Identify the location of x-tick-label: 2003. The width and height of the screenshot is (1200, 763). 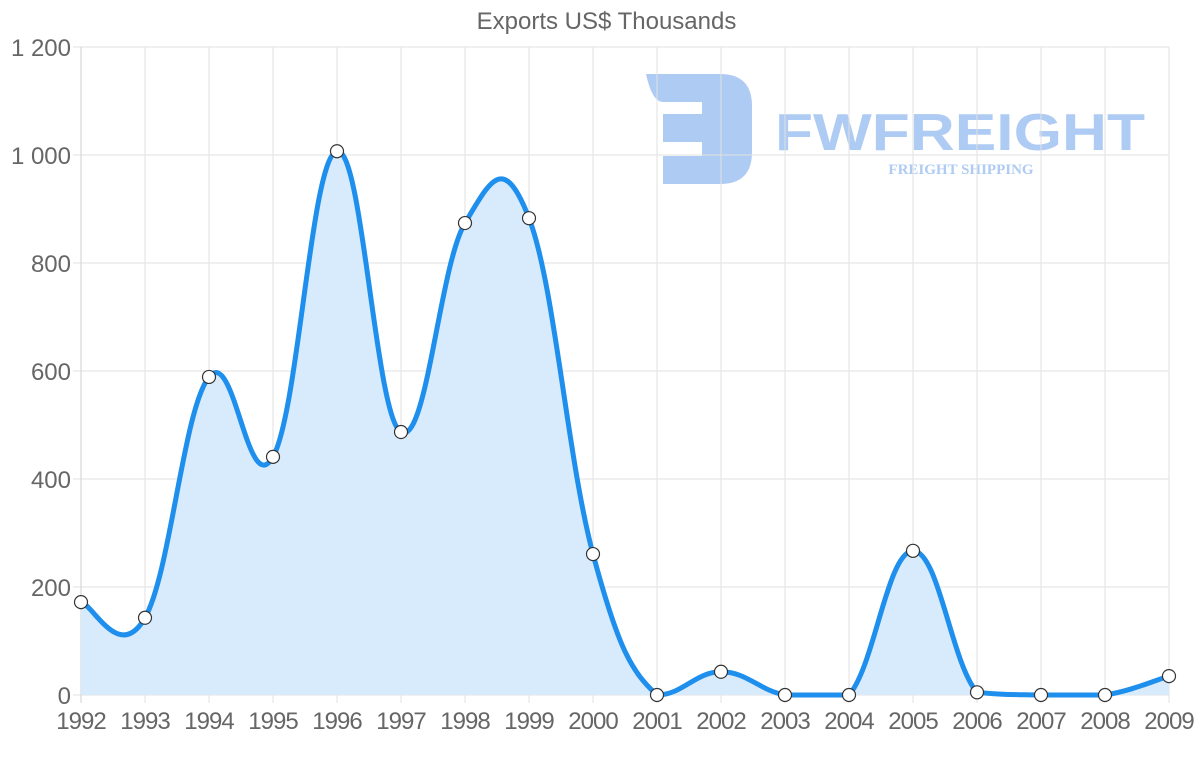
(785, 721).